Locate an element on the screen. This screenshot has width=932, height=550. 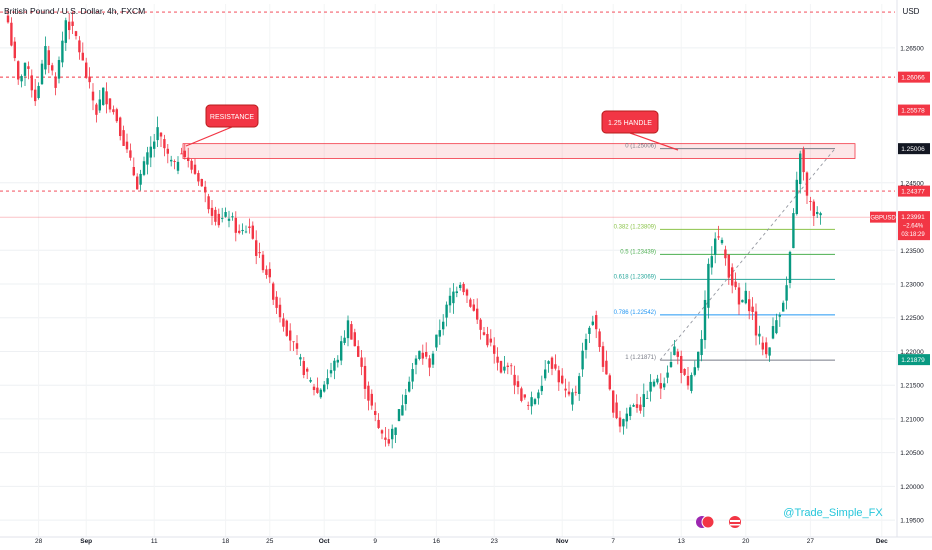
price-badge is located at coordinates (914, 149).